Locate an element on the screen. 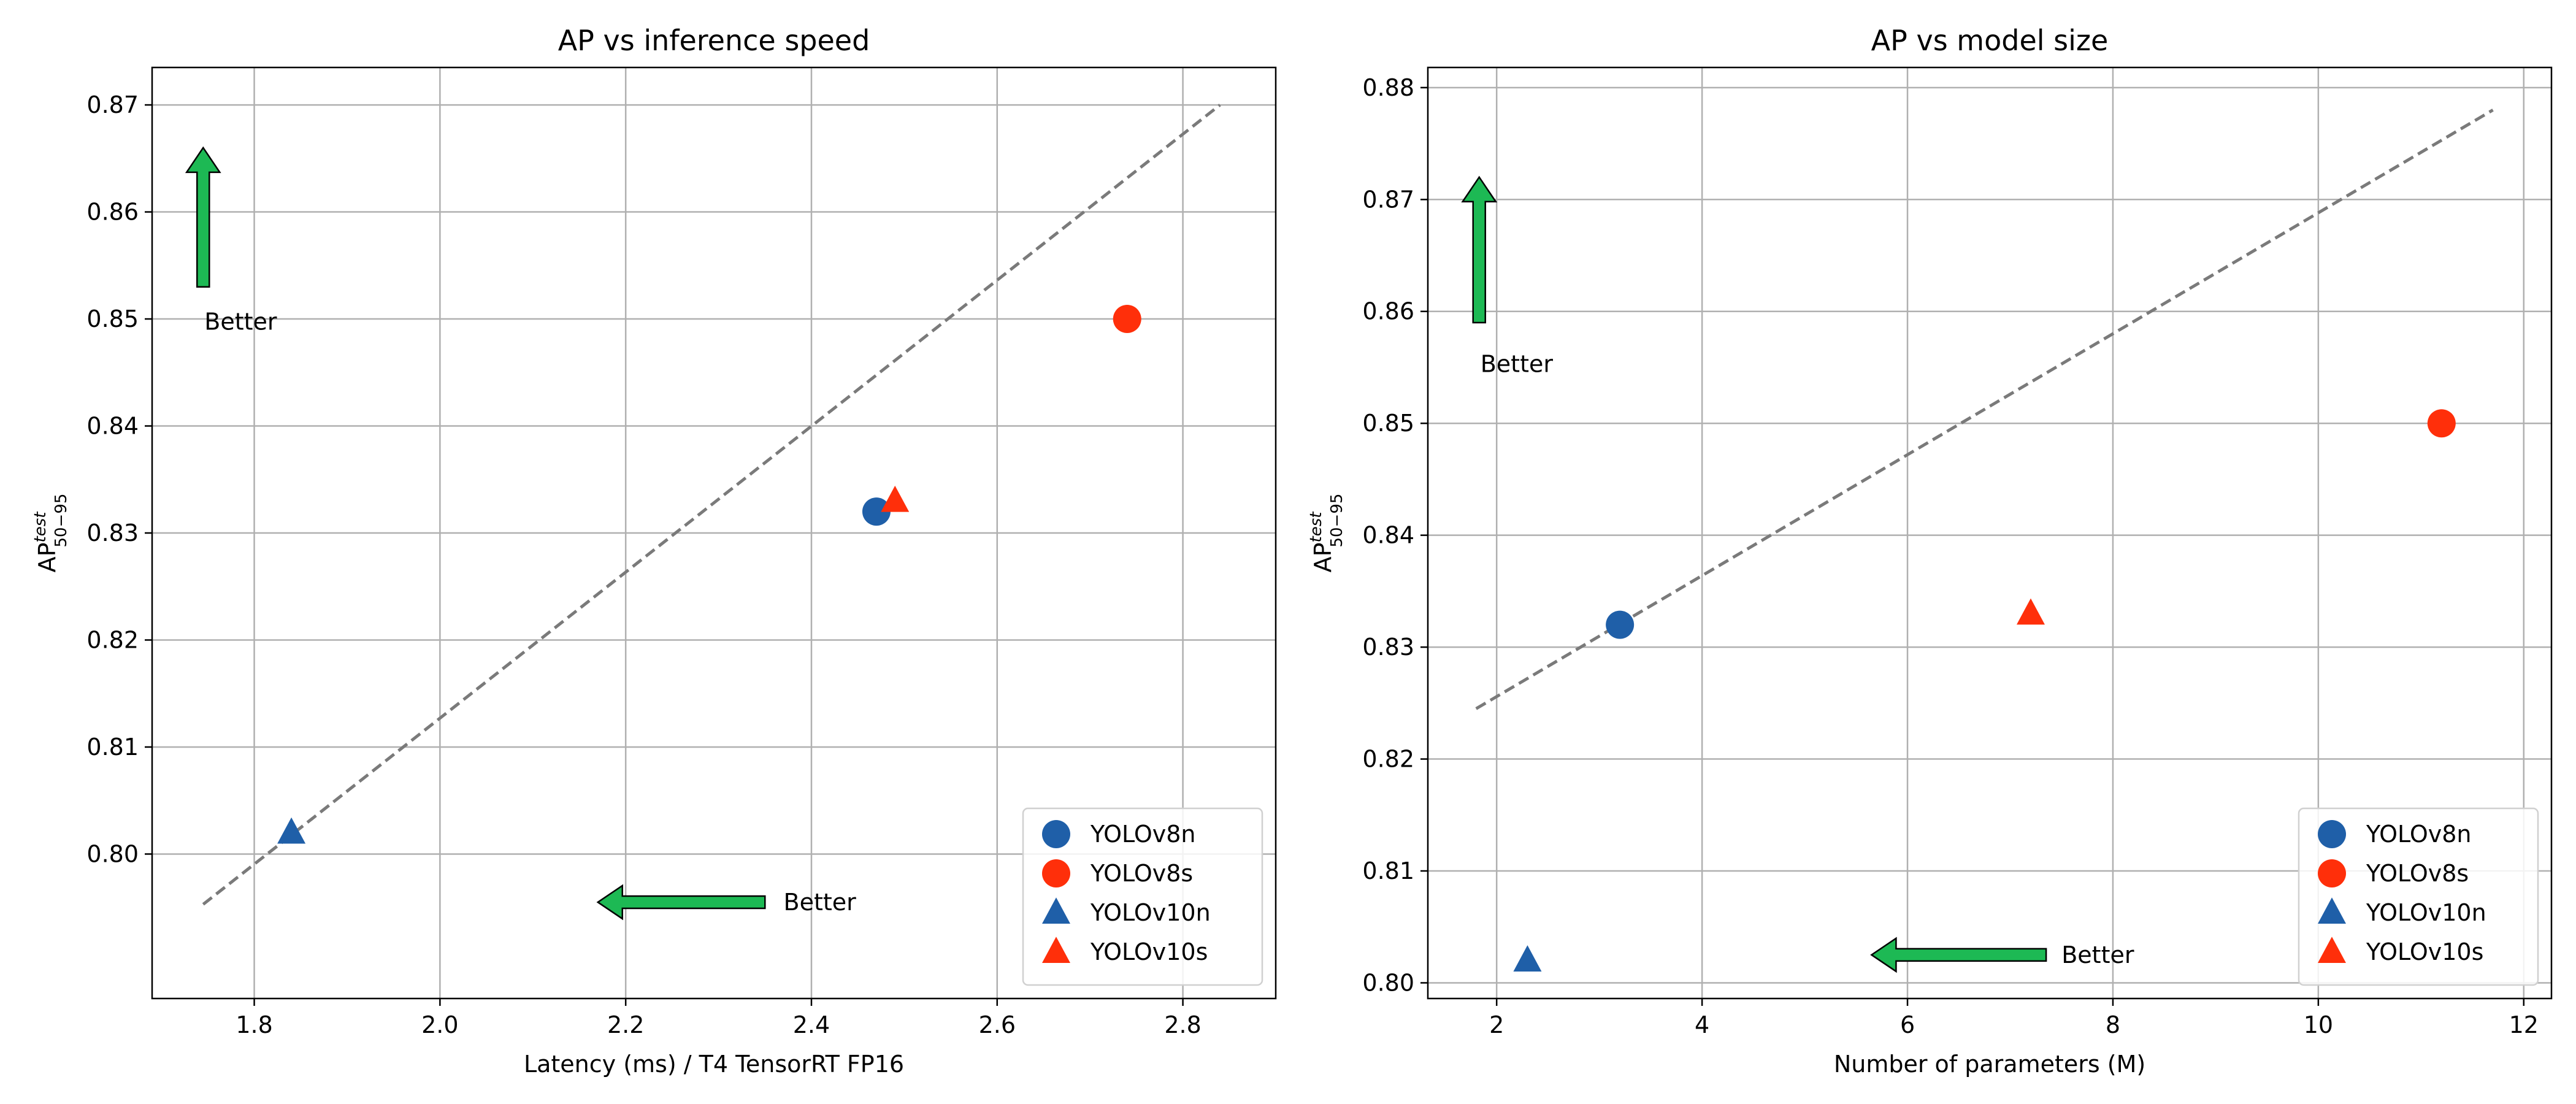 This screenshot has height=1104, width=2576. x-tick-label: 2.2 is located at coordinates (625, 1024).